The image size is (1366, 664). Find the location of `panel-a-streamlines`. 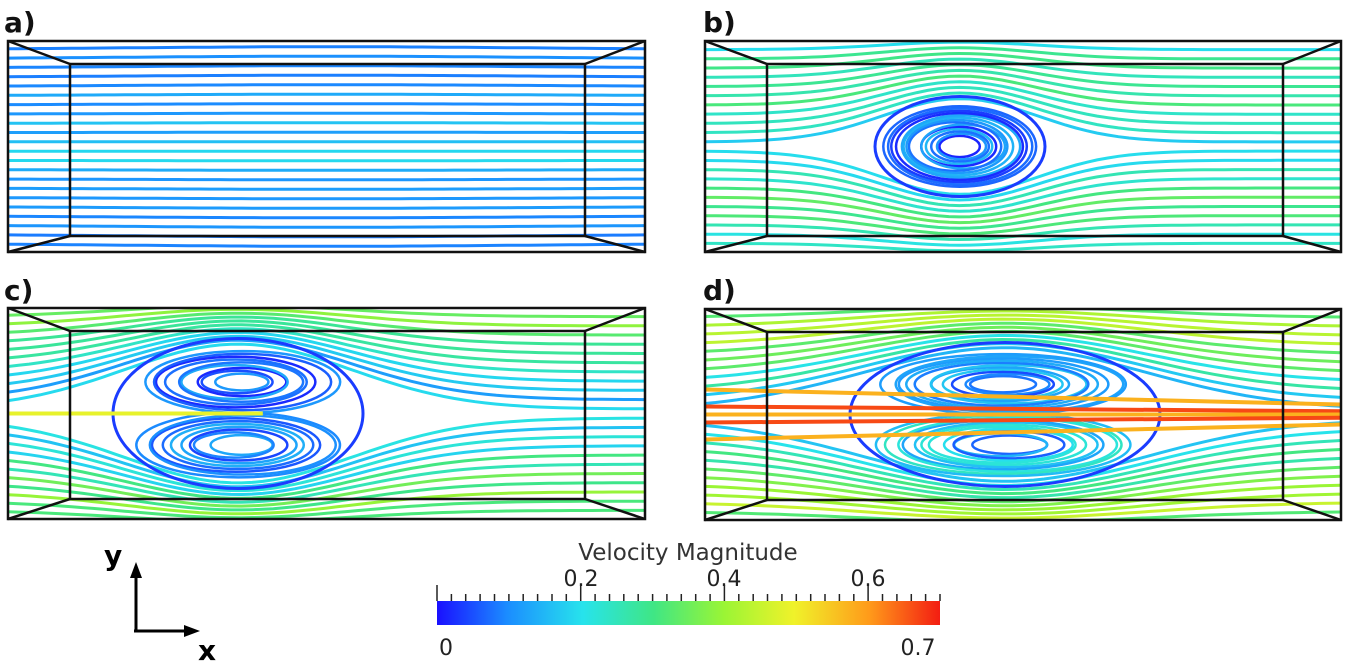

panel-a-streamlines is located at coordinates (326, 146).